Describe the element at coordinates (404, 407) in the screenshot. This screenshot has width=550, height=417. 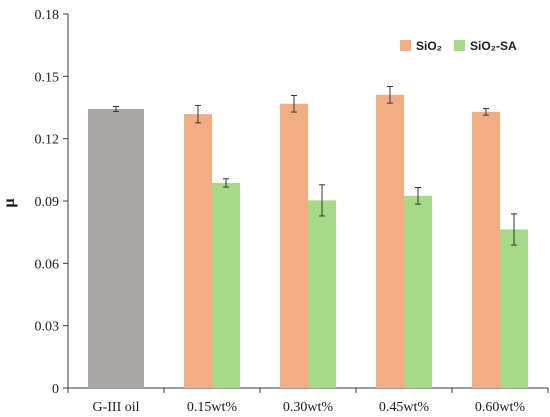
I see `x-tick-label: 0.45wt%` at that location.